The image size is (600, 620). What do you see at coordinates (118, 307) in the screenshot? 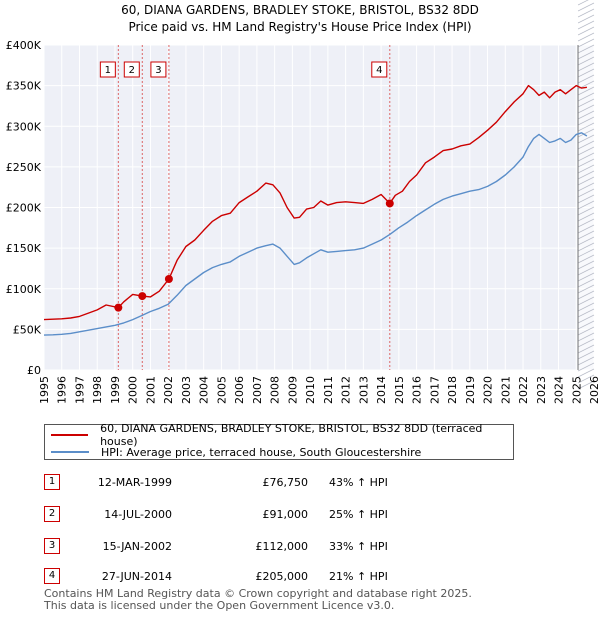
I see `transaction-1-point` at bounding box center [118, 307].